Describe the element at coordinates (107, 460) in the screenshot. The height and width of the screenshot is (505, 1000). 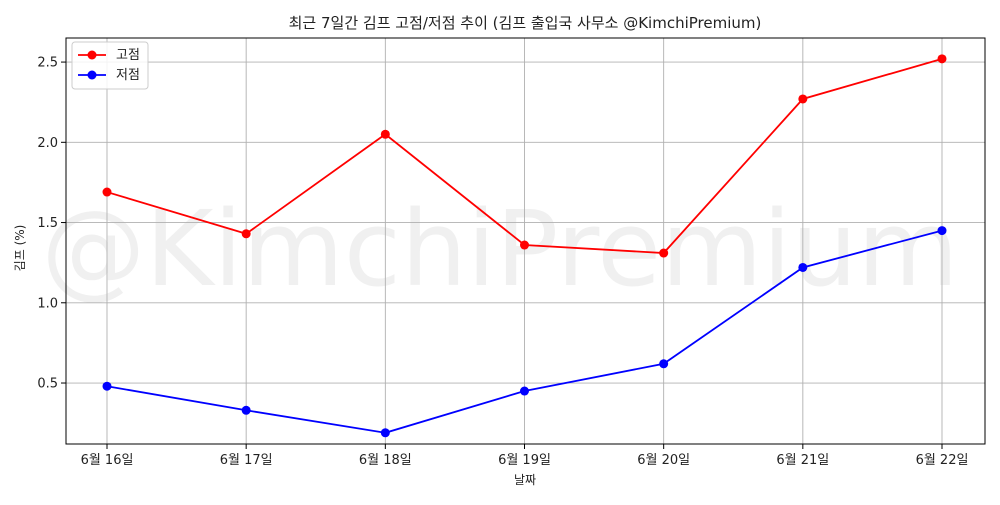
I see `x-tick-label: 6월 16일` at that location.